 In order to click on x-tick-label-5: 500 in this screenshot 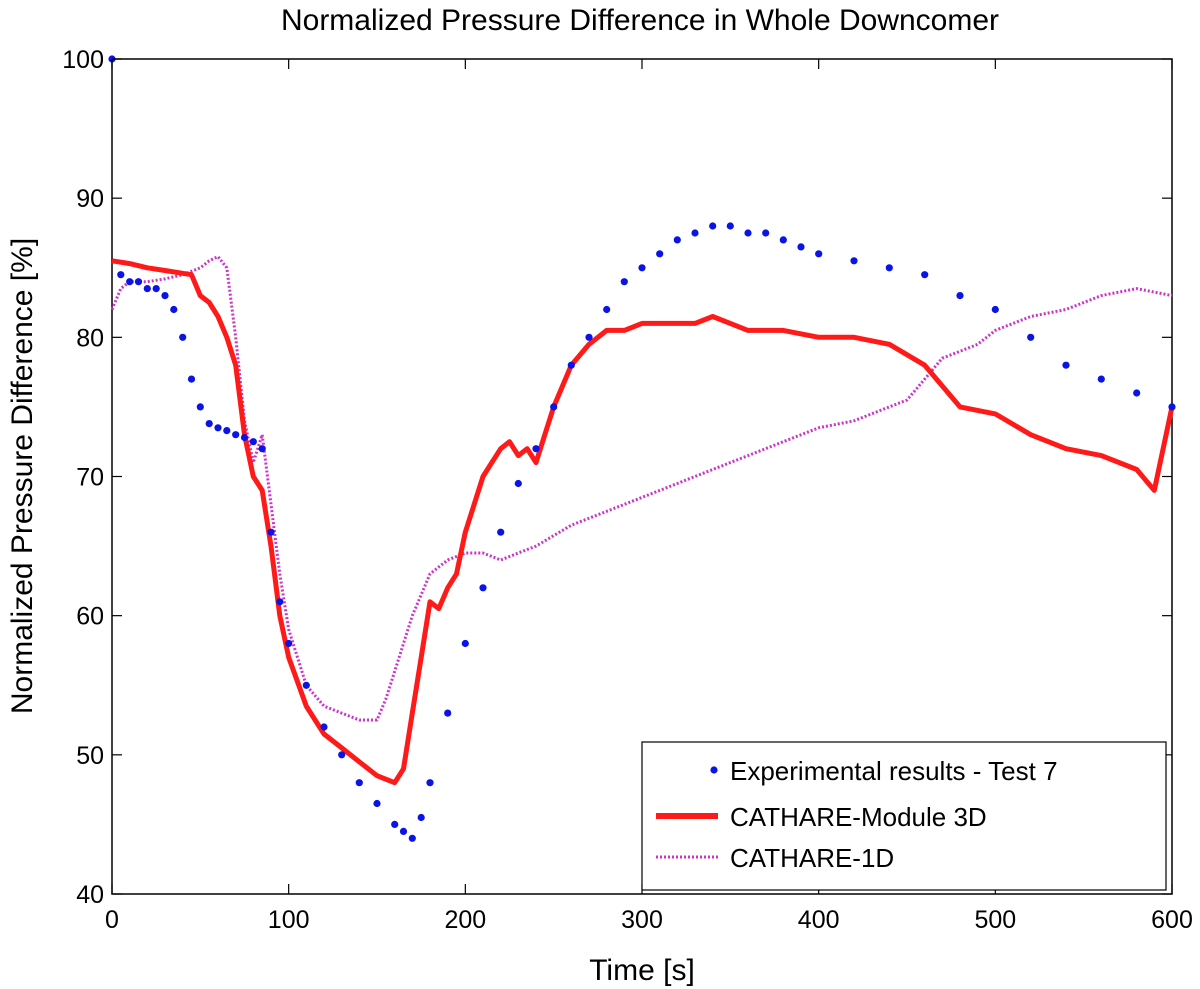, I will do `click(995, 920)`.